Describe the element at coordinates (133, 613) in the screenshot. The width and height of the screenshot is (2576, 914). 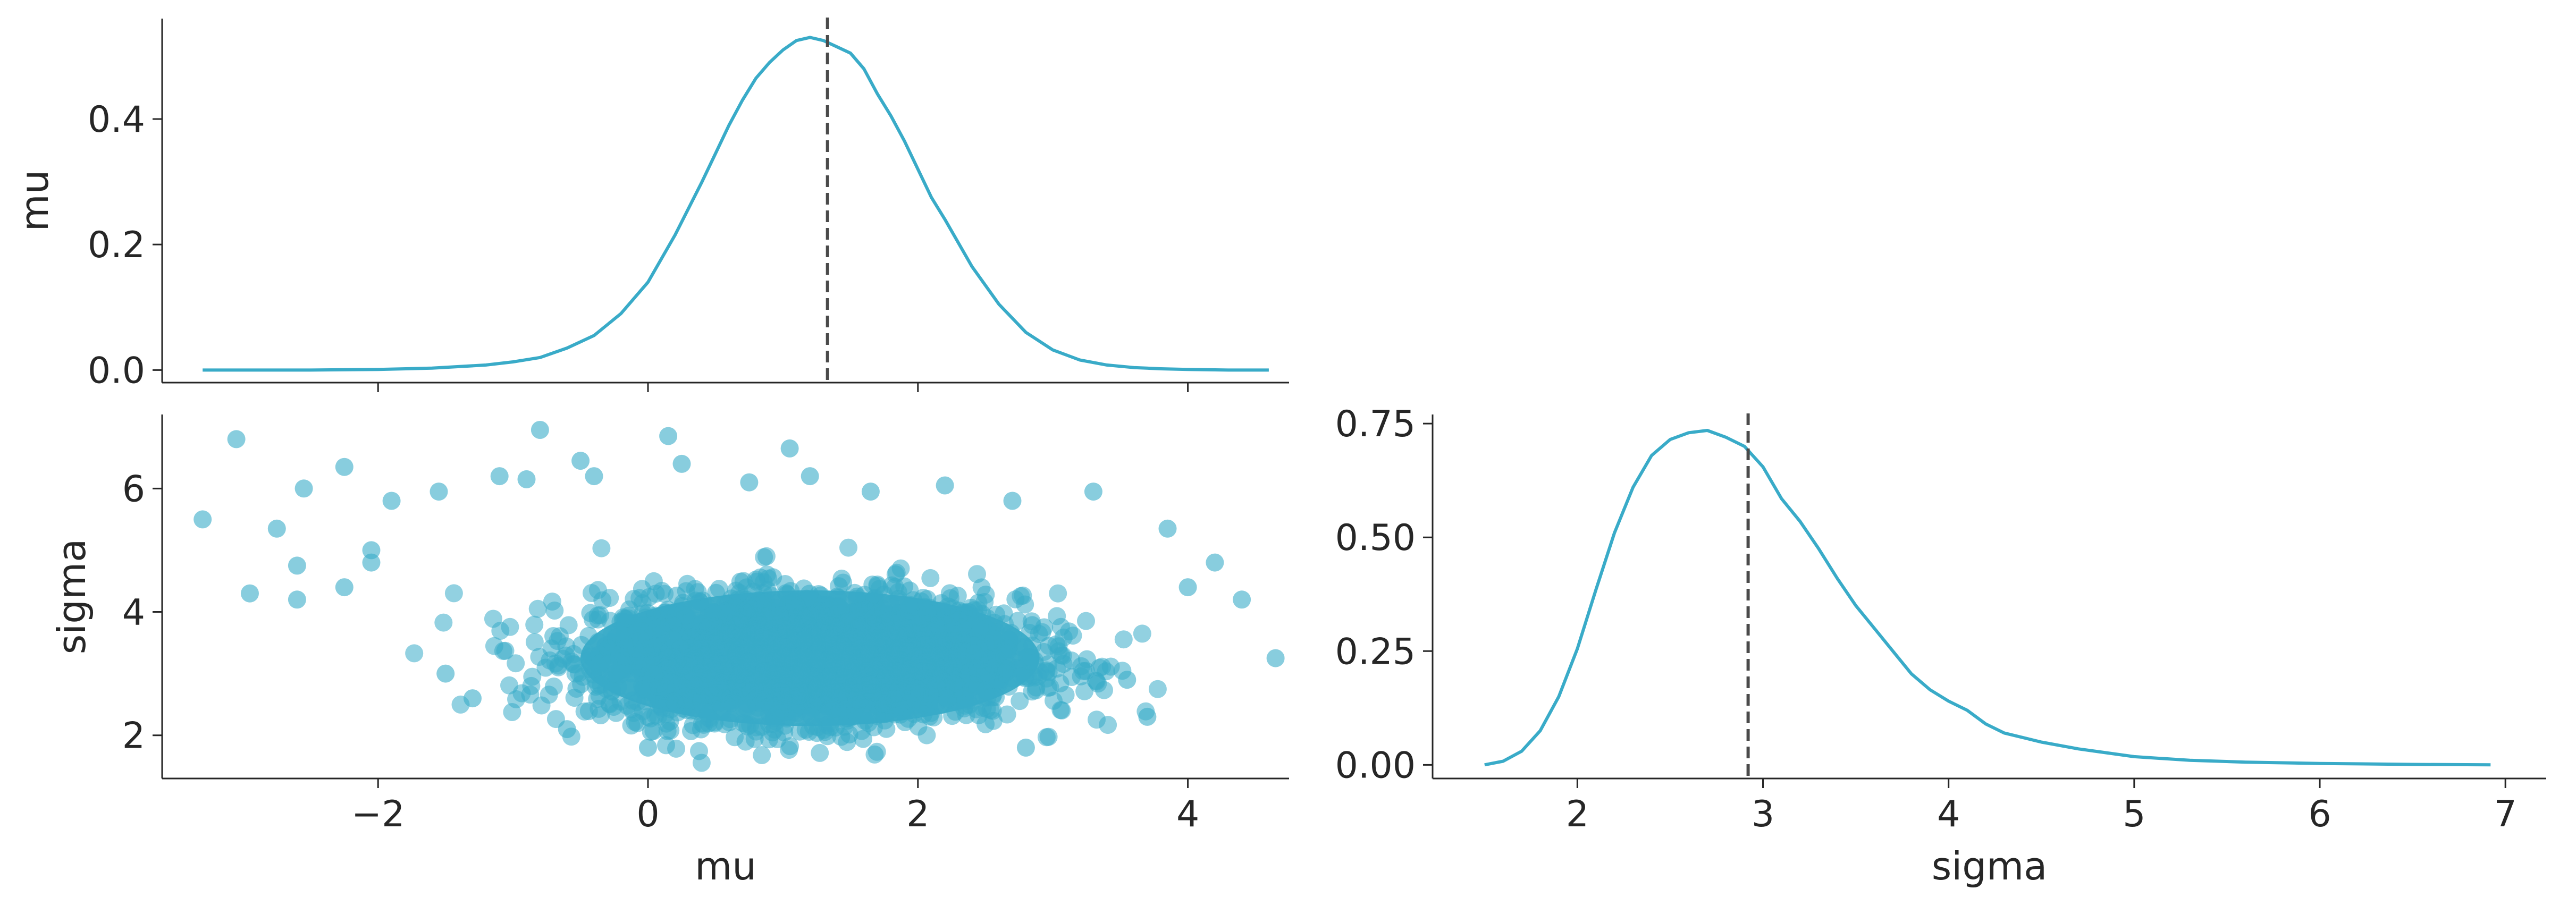
I see `y-tick-label: 4` at that location.